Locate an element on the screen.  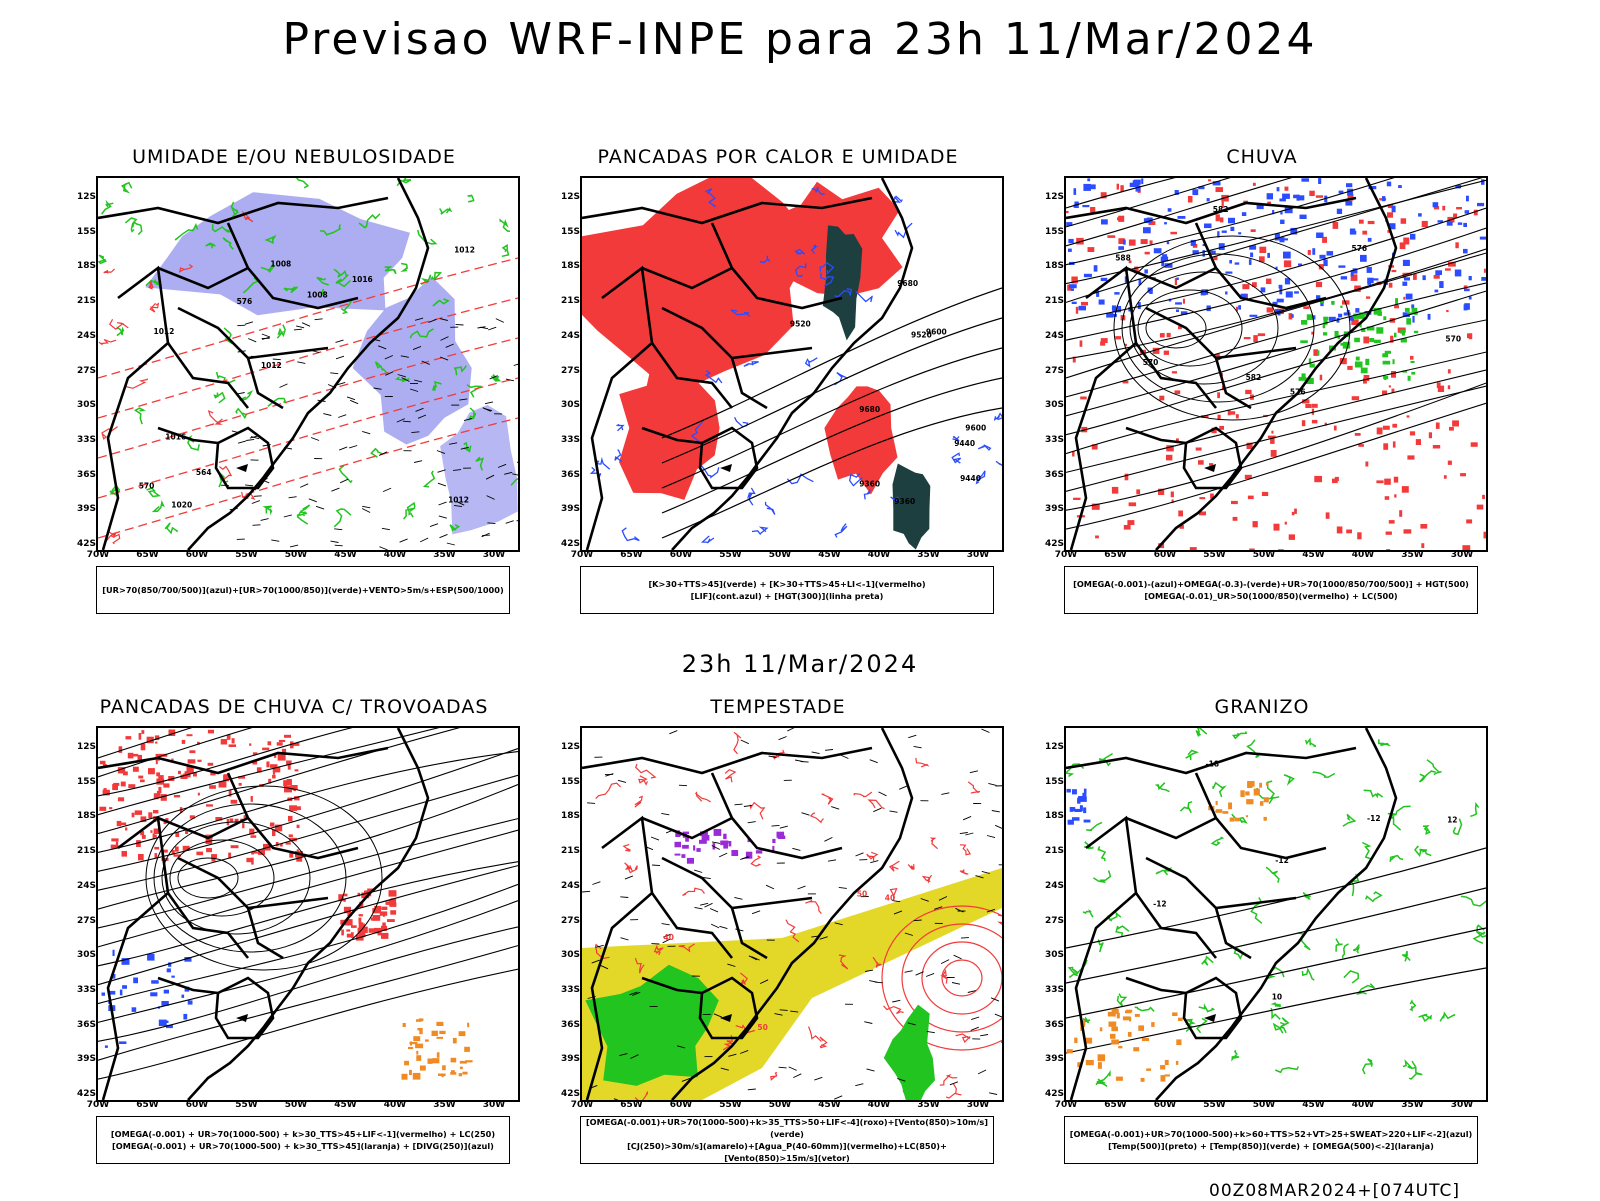
latitude-tick-label: 24S is located at coordinates (83, 886).